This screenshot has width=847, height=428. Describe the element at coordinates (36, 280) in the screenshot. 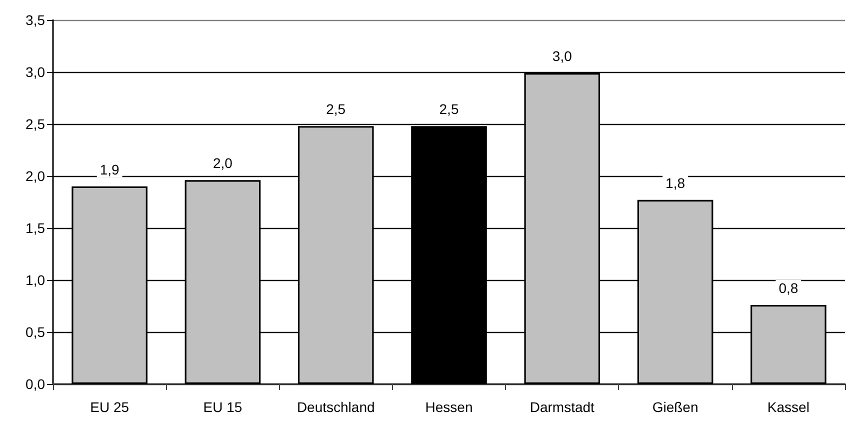

I see `y-tick-label: 1,0` at that location.